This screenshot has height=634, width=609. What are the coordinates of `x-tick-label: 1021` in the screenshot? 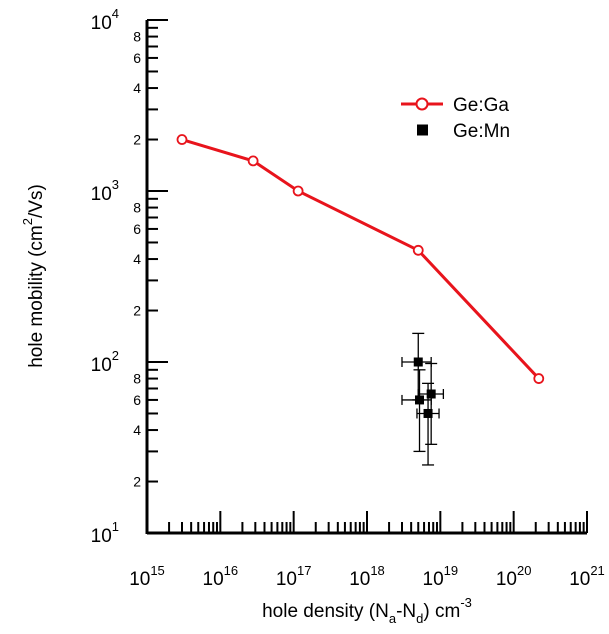 It's located at (587, 576).